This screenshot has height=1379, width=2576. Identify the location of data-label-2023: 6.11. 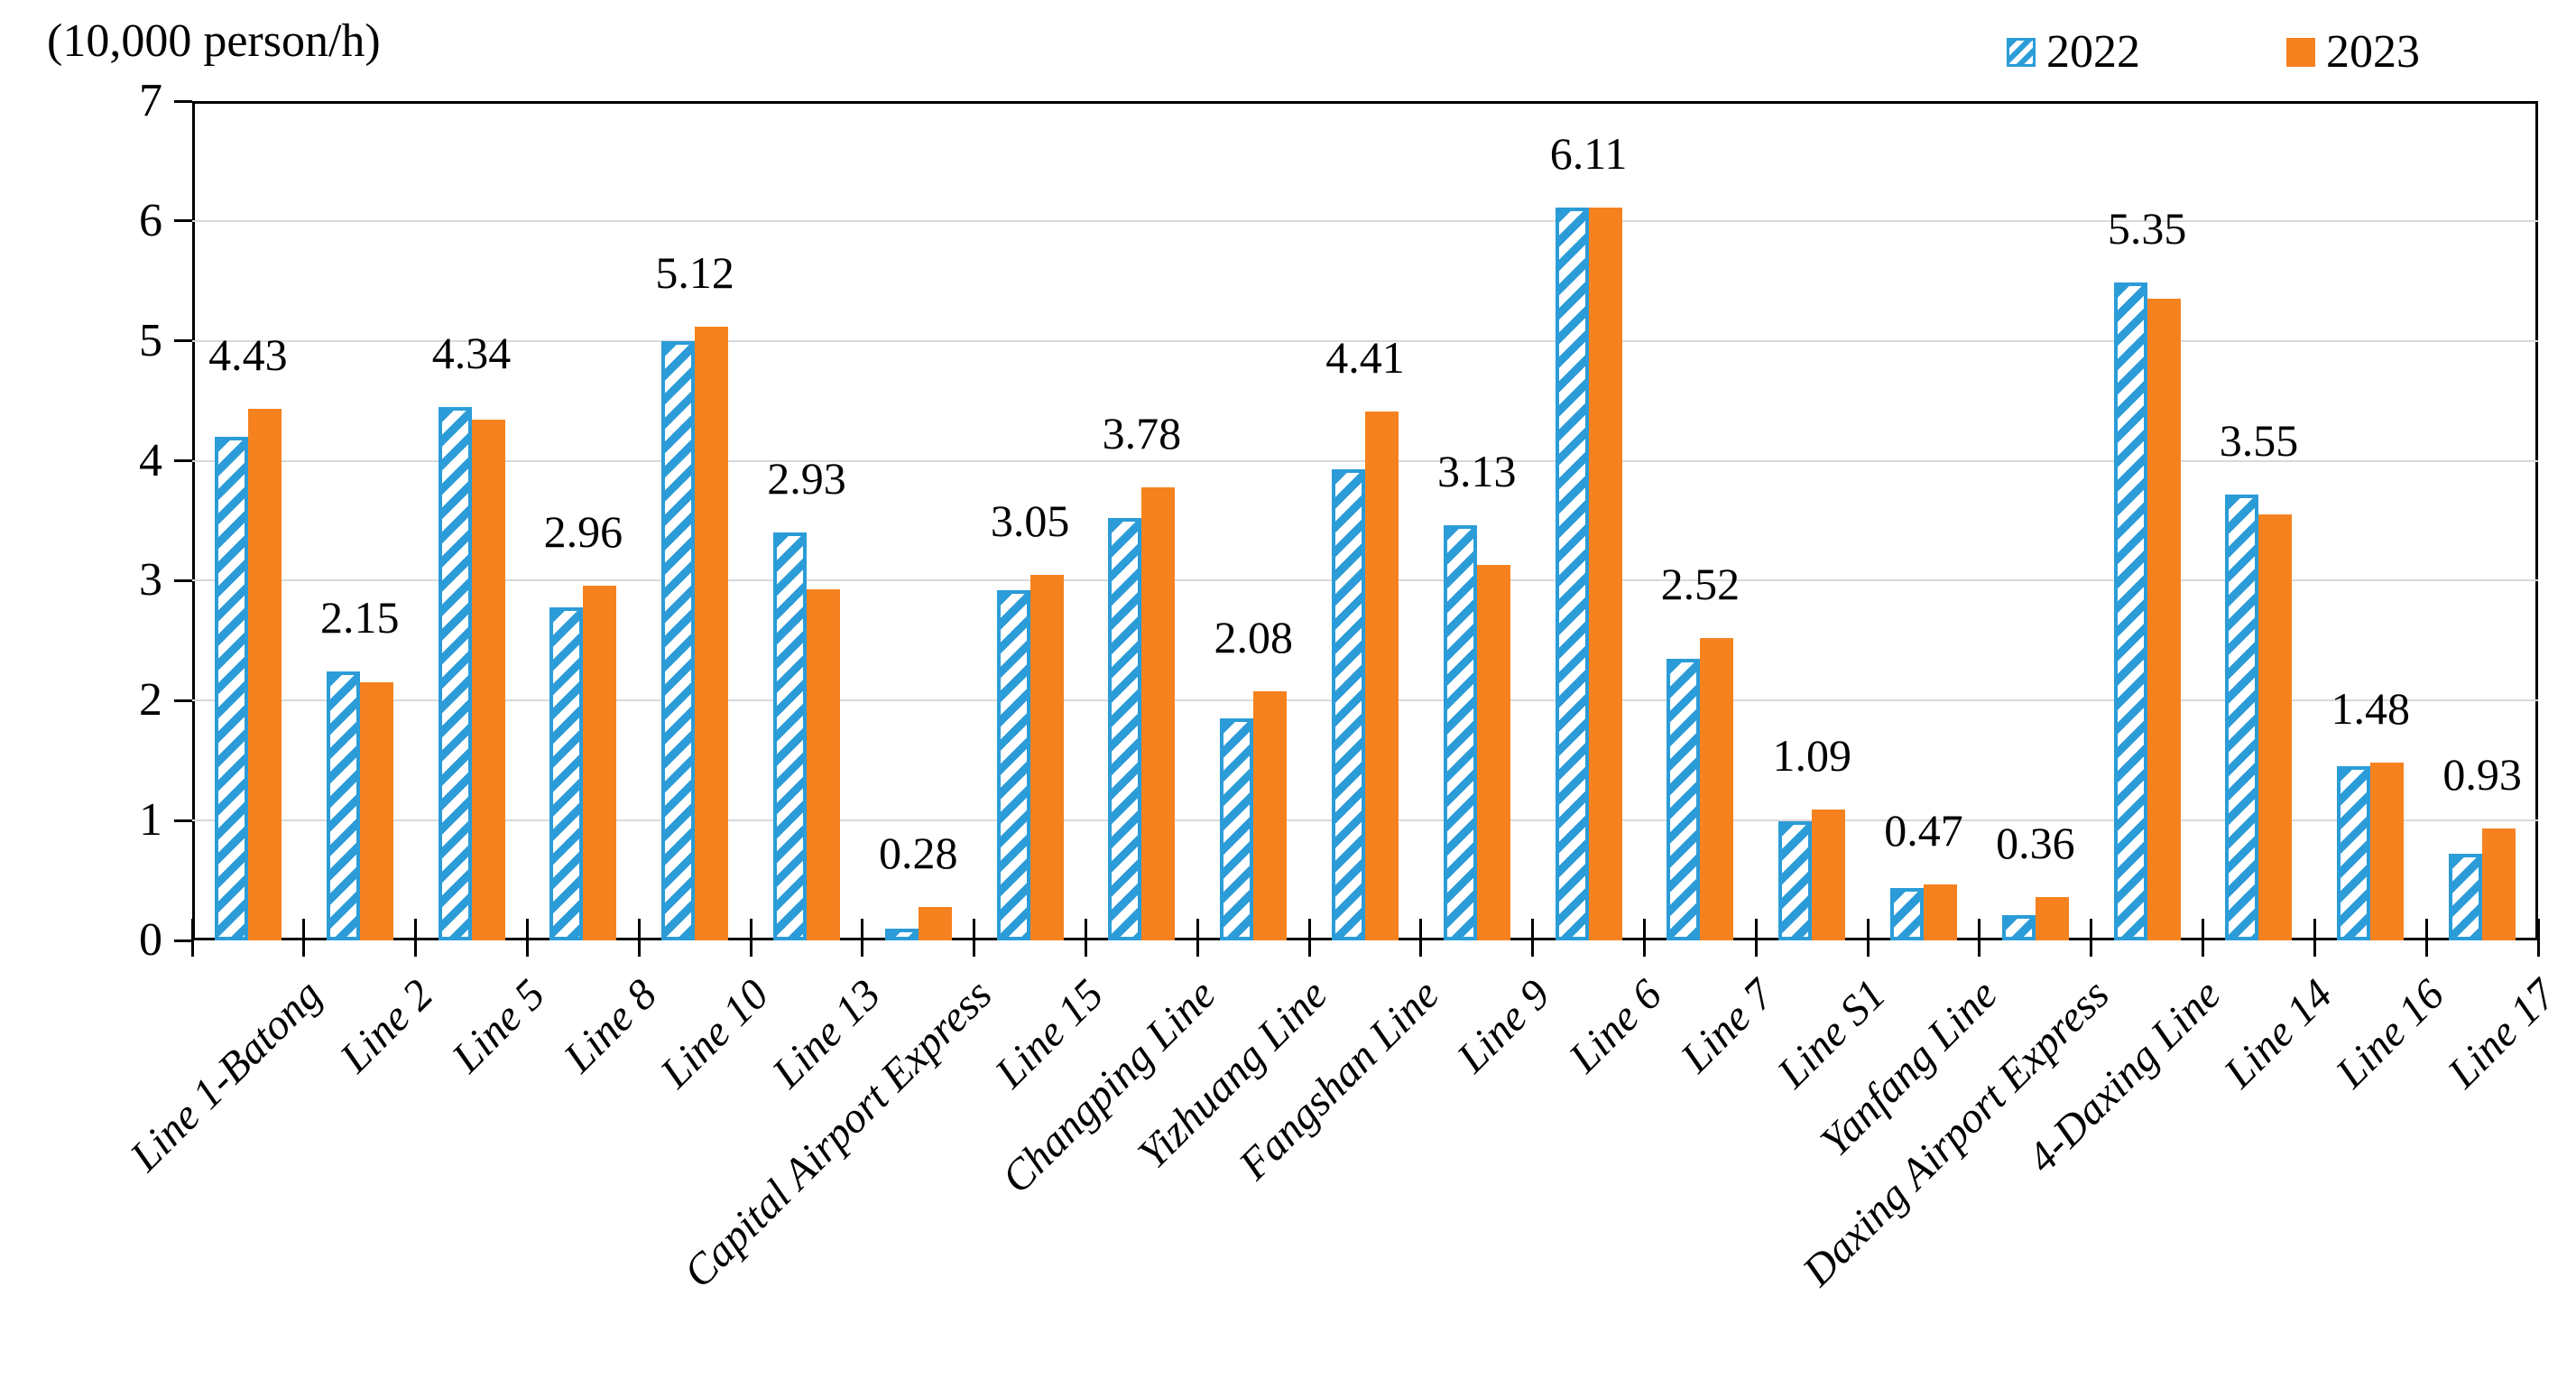
(1588, 154).